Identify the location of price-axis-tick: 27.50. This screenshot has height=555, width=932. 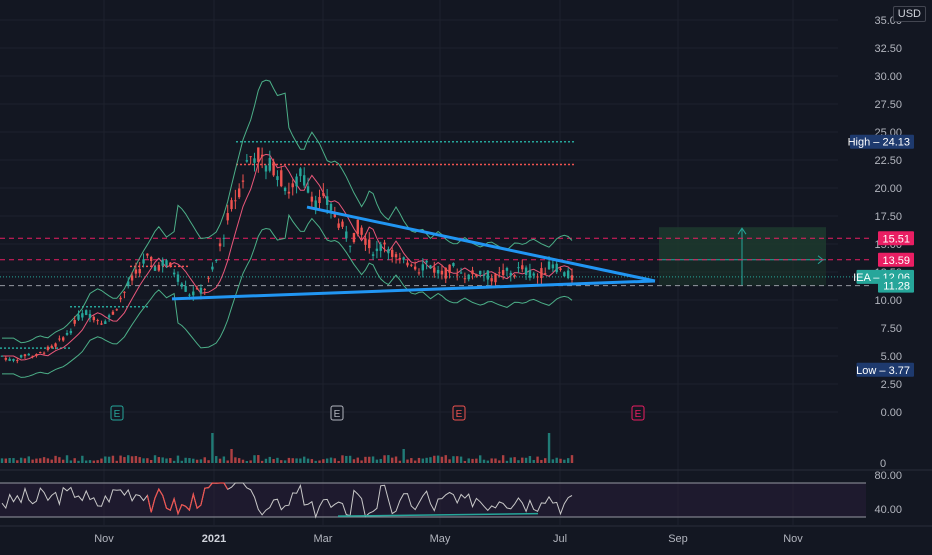
(888, 105).